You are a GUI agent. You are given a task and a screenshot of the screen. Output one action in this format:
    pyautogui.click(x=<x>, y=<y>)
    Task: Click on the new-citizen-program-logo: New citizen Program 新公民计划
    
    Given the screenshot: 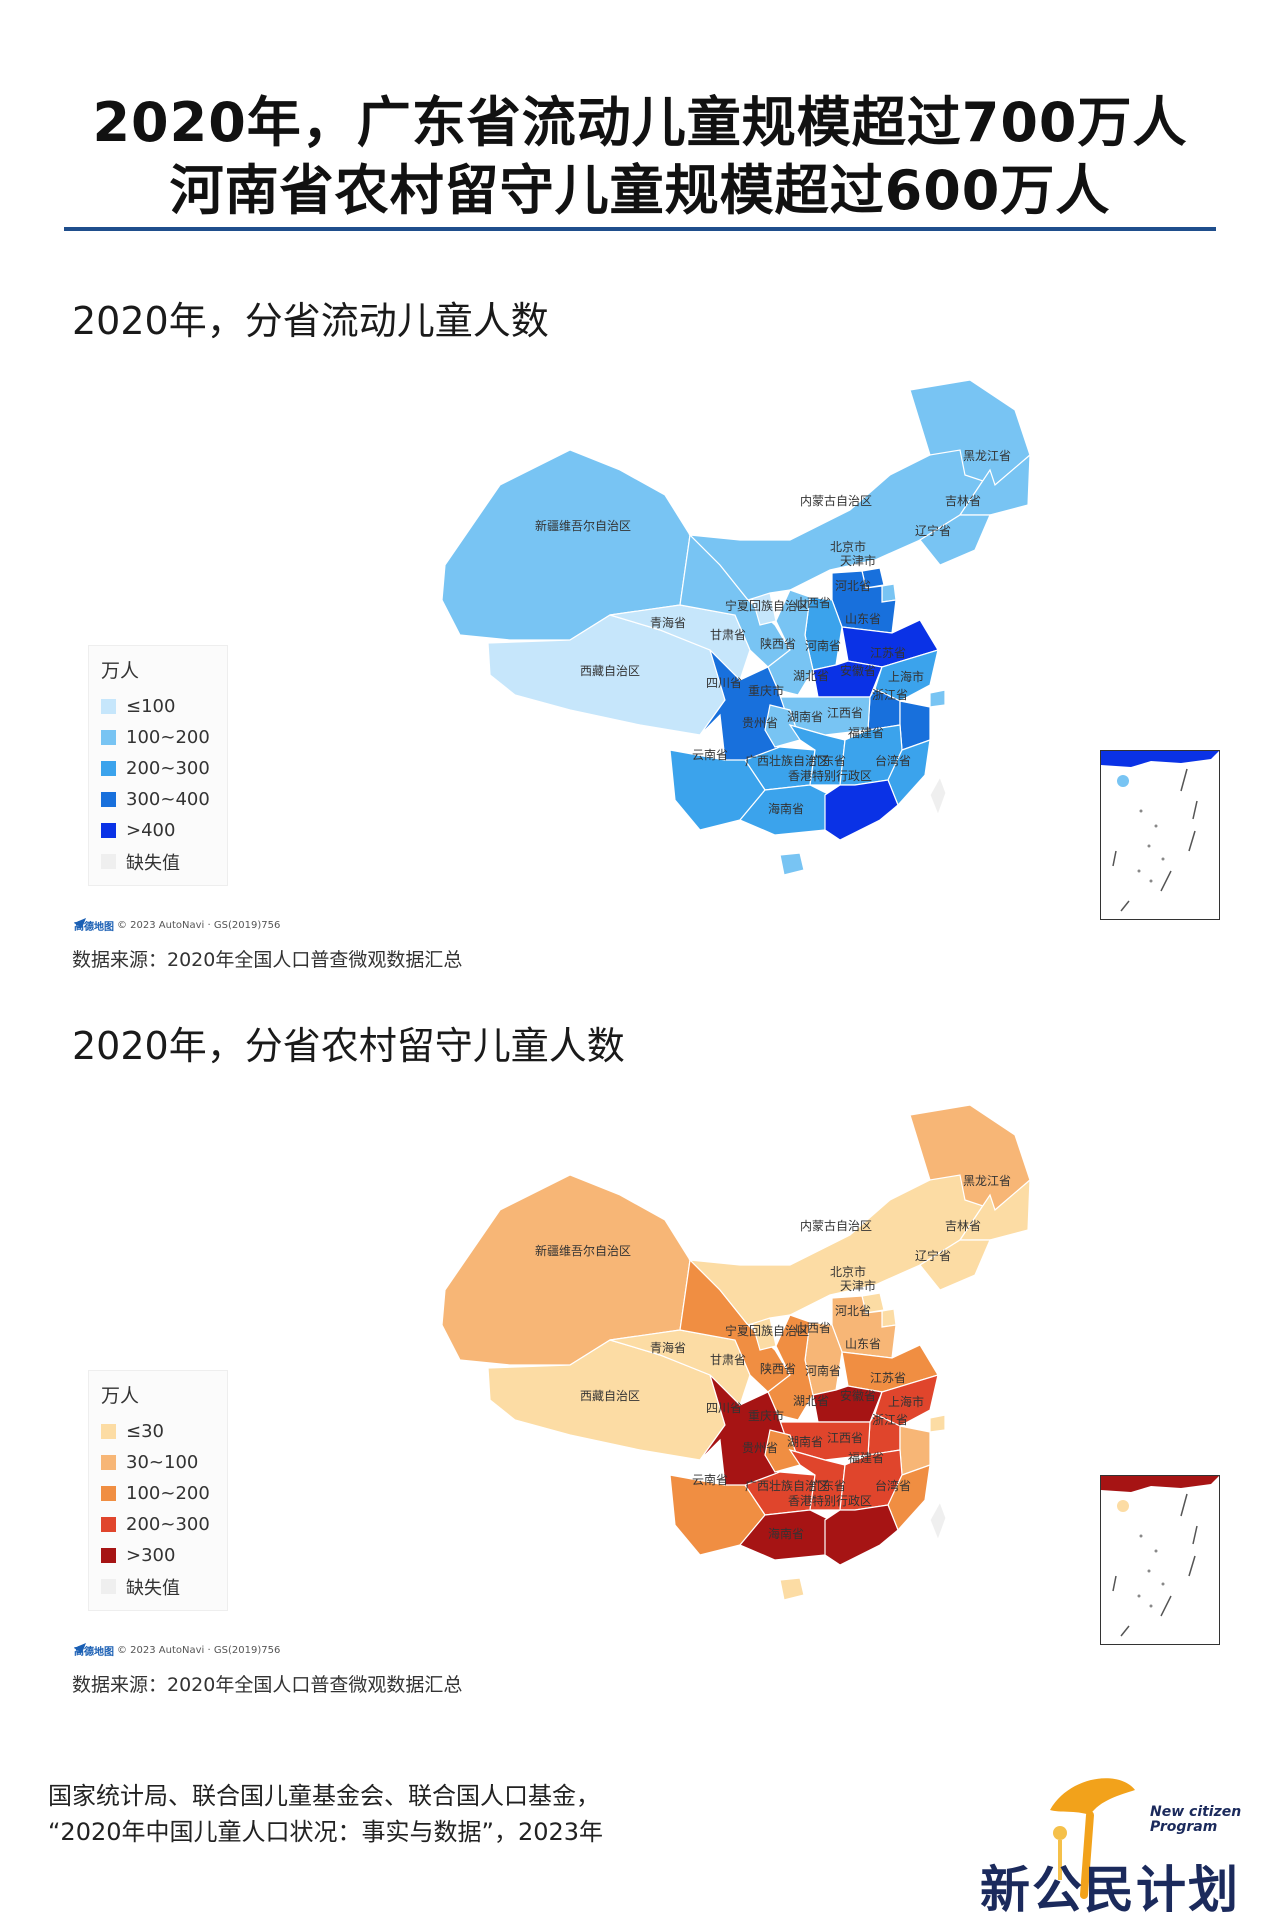 What is the action you would take?
    pyautogui.click(x=1110, y=1837)
    